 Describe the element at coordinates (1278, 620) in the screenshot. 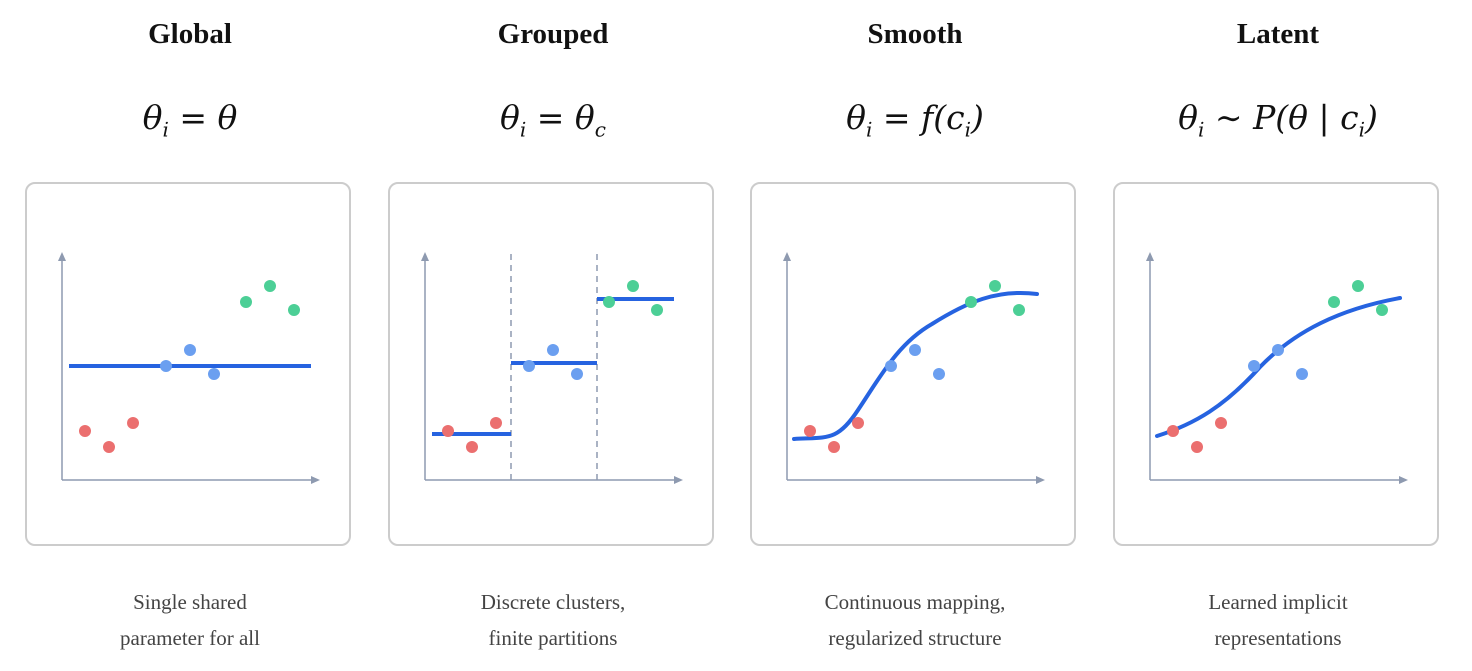

I see `panel-caption: Learned implicit representations` at that location.